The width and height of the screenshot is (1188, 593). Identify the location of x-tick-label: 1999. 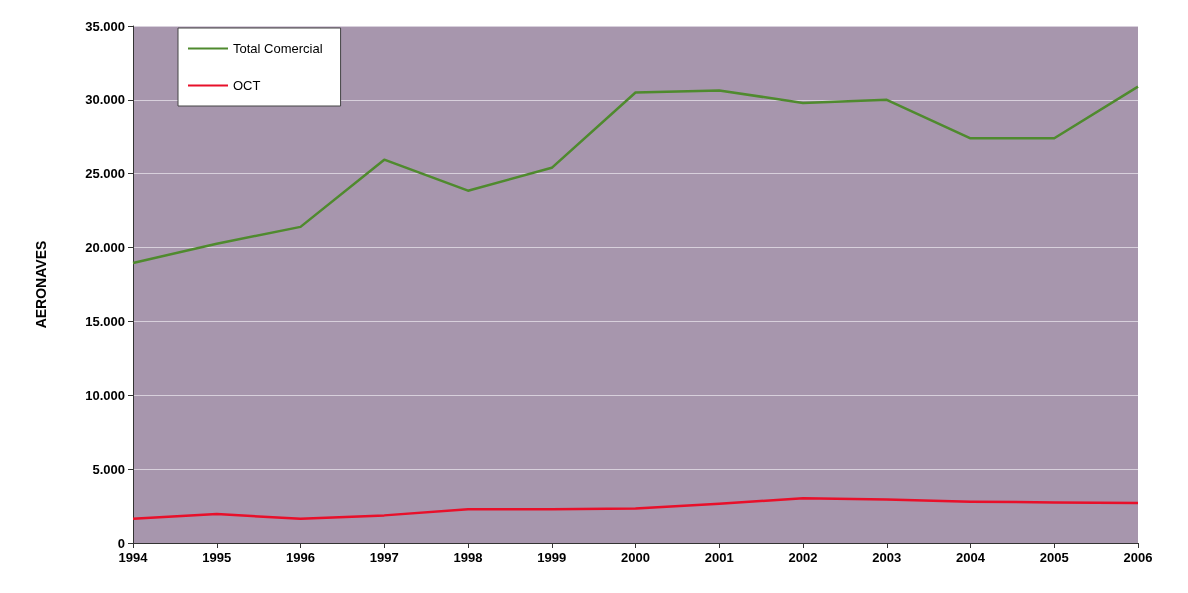
(552, 557).